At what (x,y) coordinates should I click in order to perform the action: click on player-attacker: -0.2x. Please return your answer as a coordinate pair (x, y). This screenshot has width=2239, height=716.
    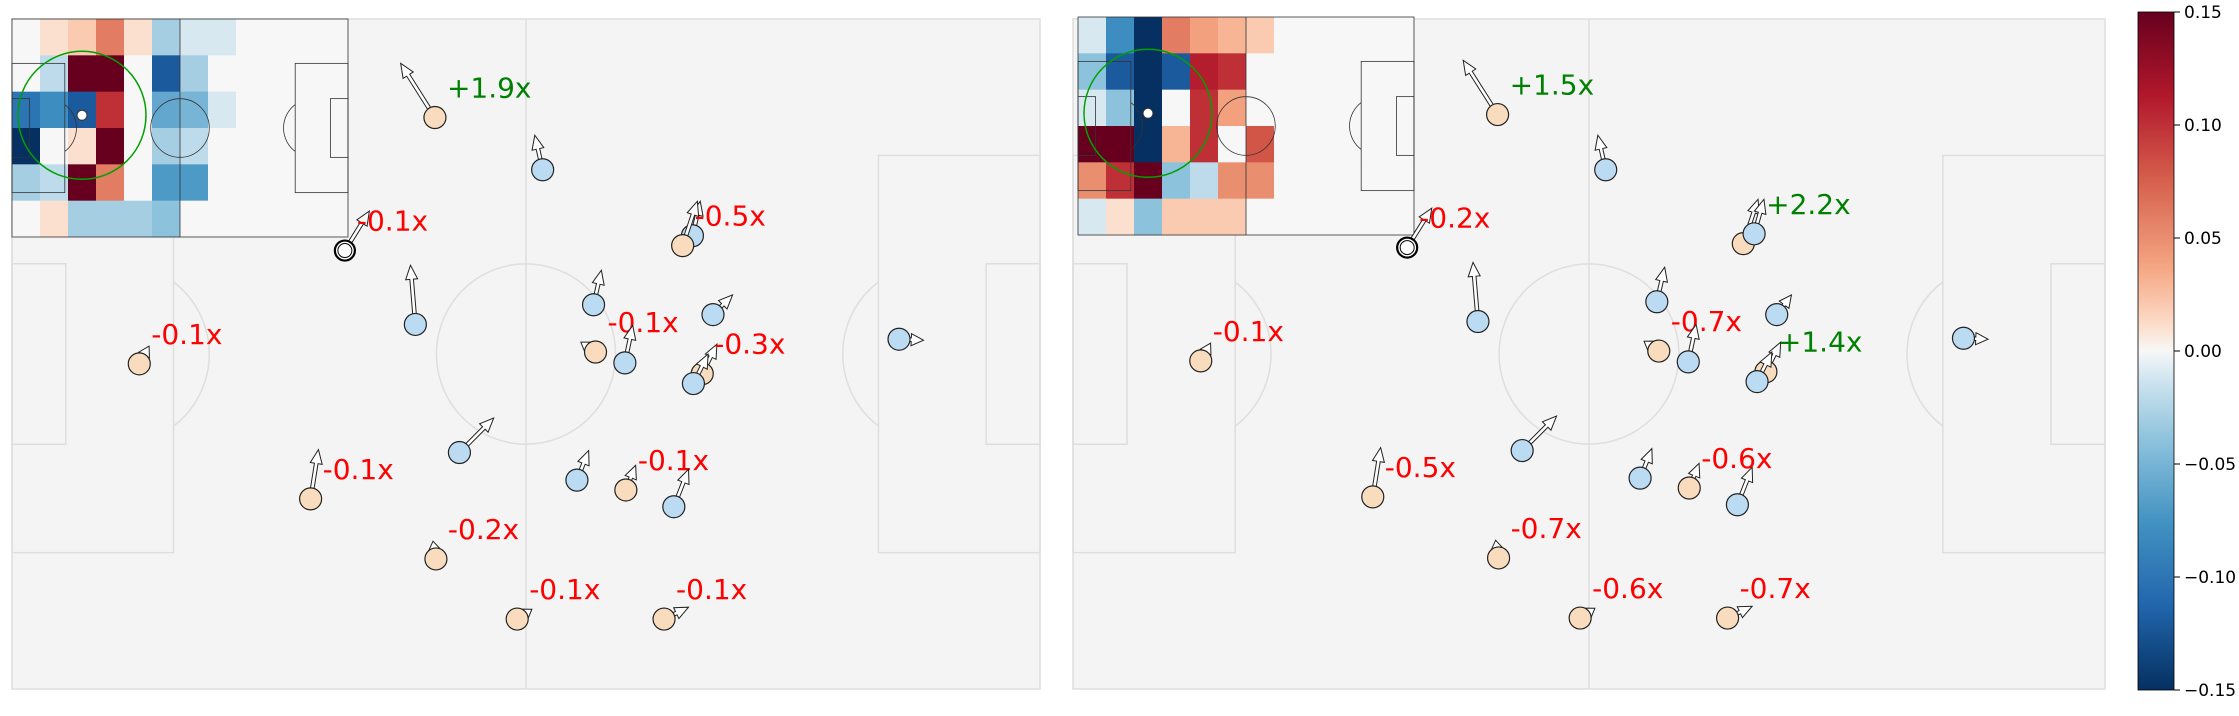
    Looking at the image, I should click on (471, 542).